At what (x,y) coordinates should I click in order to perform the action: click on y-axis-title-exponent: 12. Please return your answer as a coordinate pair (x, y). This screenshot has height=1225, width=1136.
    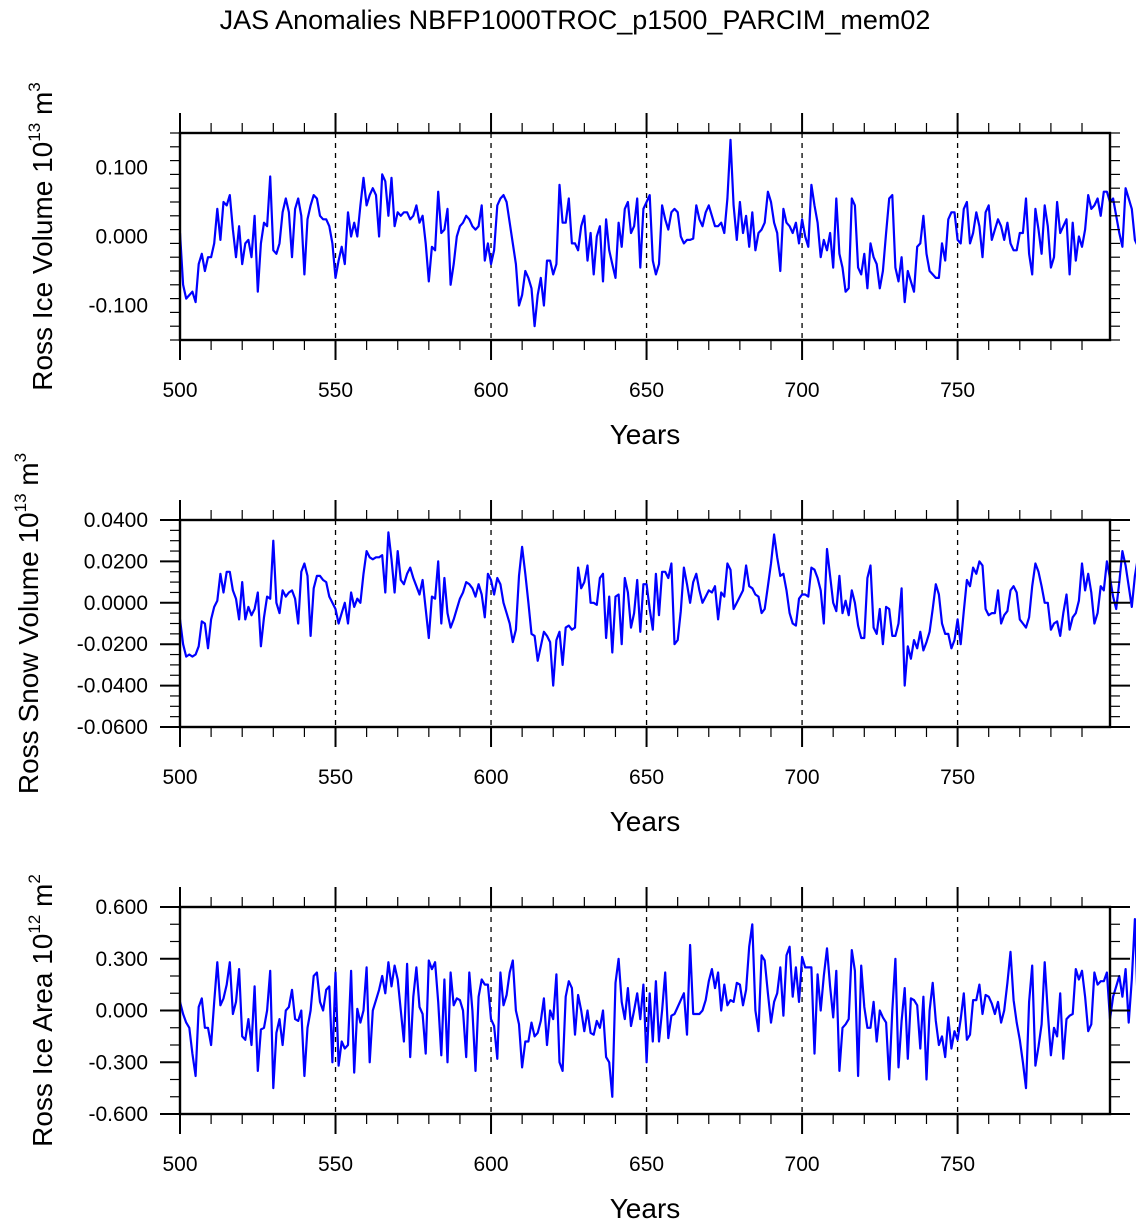
    Looking at the image, I should click on (34, 924).